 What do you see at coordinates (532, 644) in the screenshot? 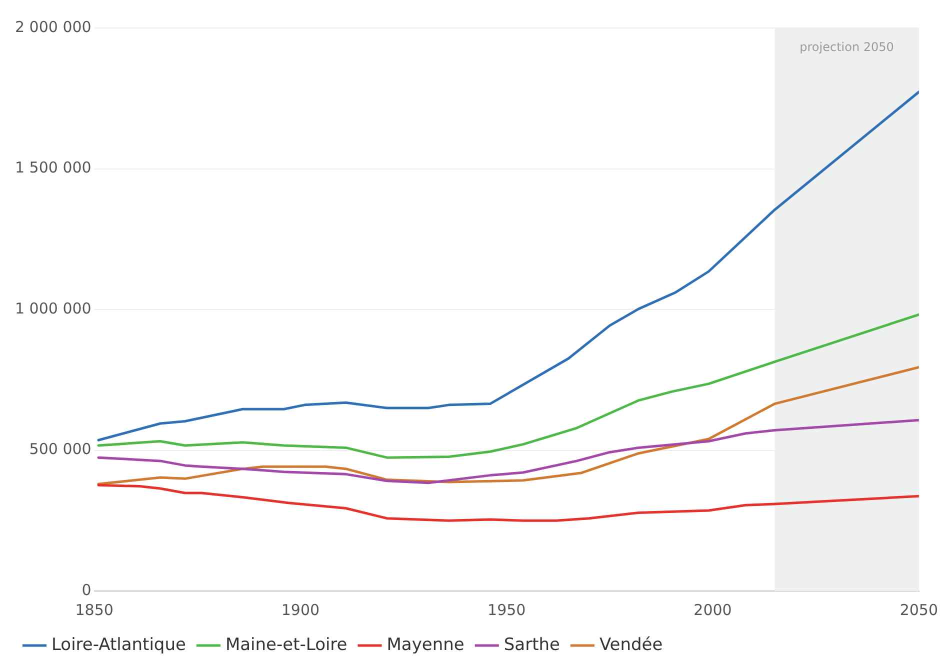
I see `legend-label: Sarthe` at bounding box center [532, 644].